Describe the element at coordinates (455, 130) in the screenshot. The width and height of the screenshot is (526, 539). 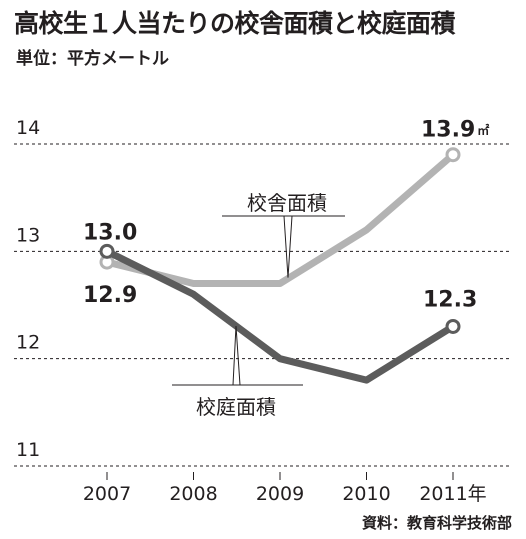
I see `data-label: 13.9 ㎡` at that location.